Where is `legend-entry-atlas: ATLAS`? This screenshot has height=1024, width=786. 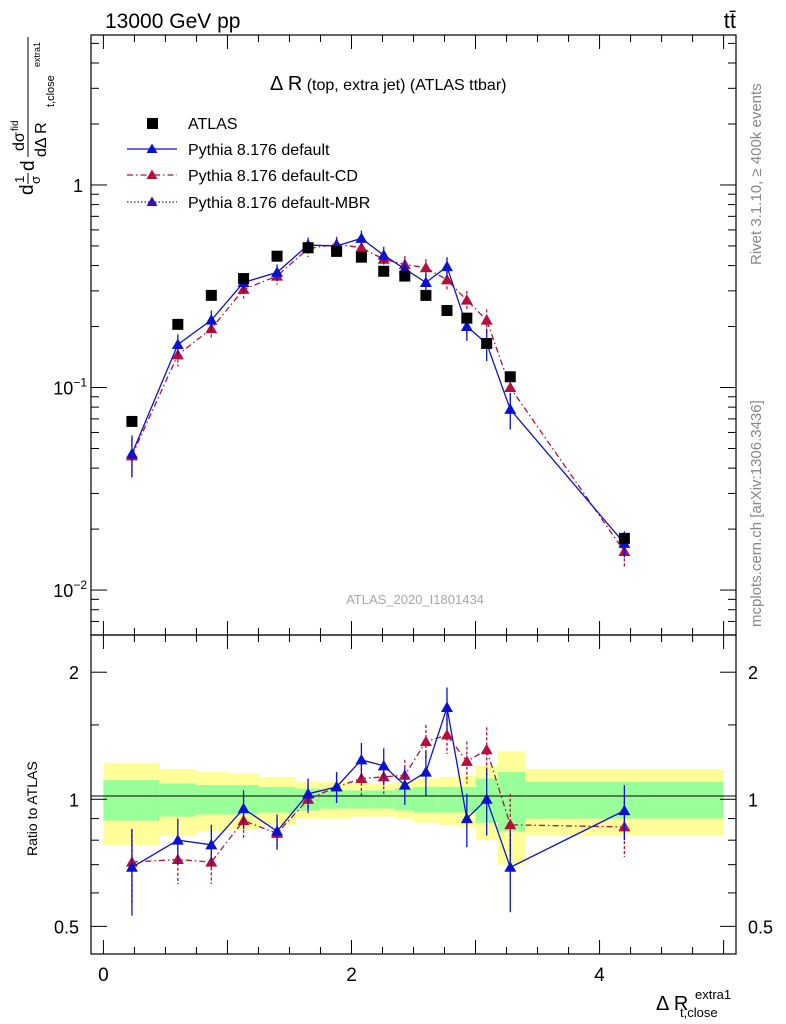 legend-entry-atlas: ATLAS is located at coordinates (192, 124).